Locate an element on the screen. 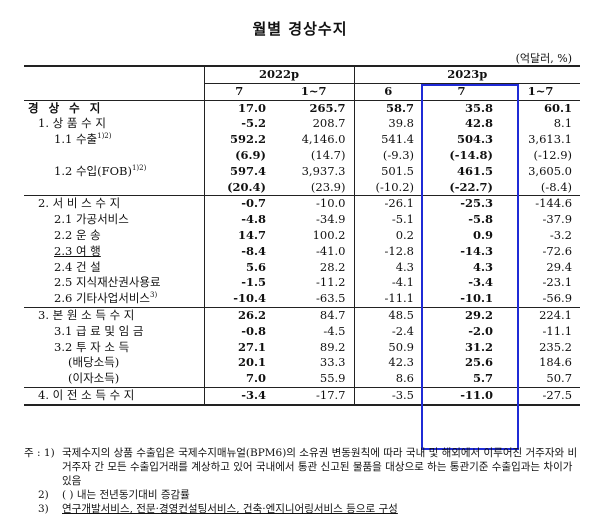  cell-value: -27.5 is located at coordinates (541, 396).